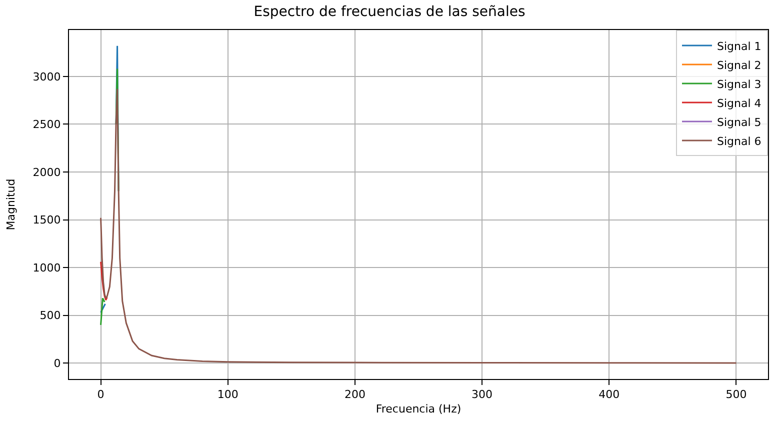 This screenshot has width=779, height=423. I want to click on x-tick-label: 0, so click(100, 395).